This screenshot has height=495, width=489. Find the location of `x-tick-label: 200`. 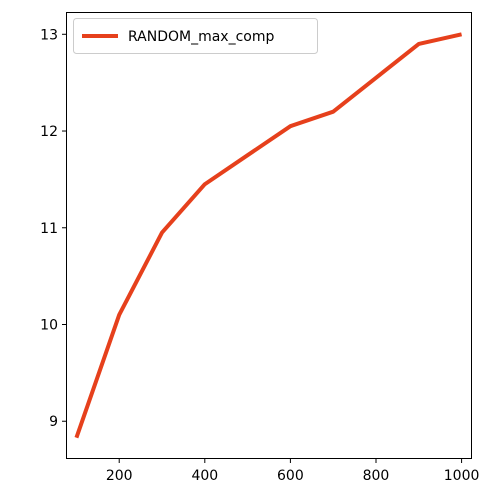

x-tick-label: 200 is located at coordinates (119, 476).